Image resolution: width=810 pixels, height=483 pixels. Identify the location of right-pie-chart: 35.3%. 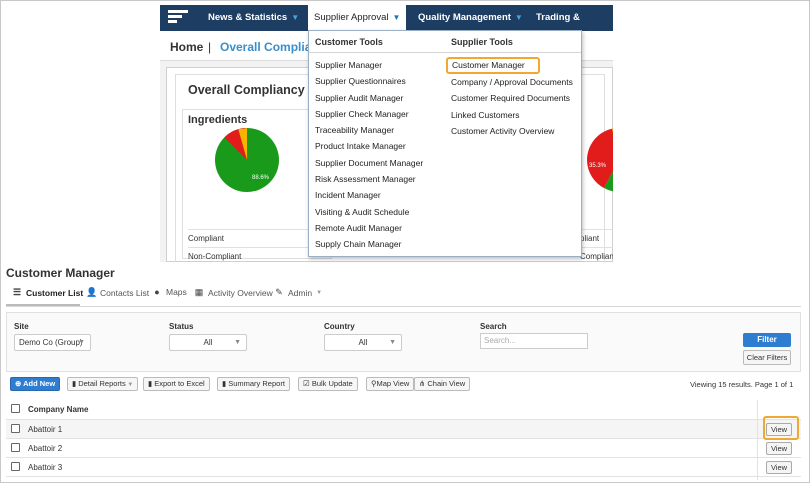
(600, 160).